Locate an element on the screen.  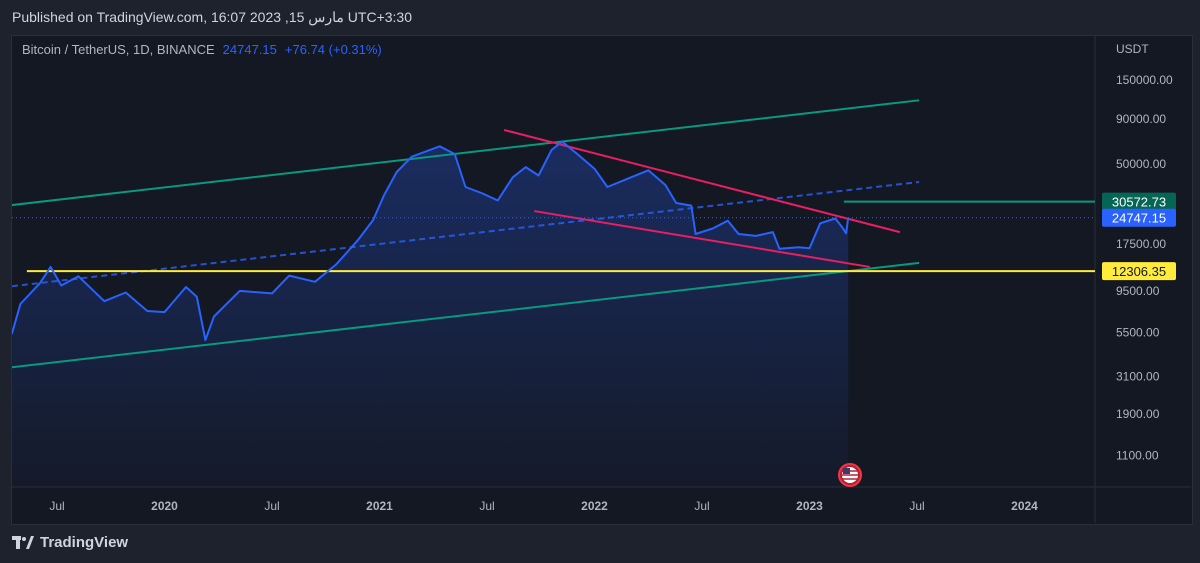
x-tick-label: 2024 is located at coordinates (1024, 506).